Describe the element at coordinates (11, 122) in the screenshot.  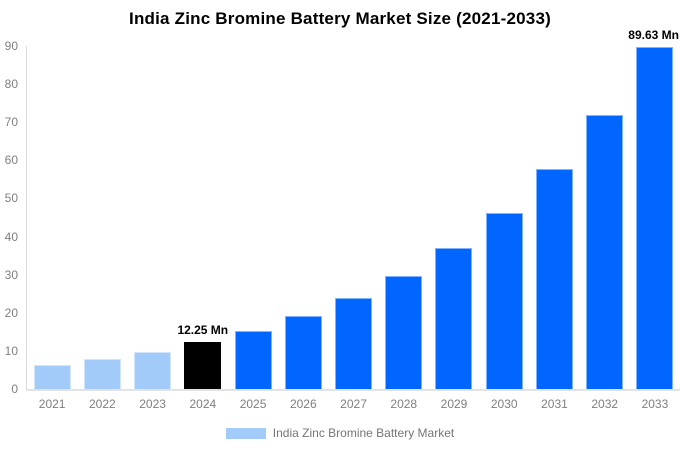
I see `y-tick-70: 70` at that location.